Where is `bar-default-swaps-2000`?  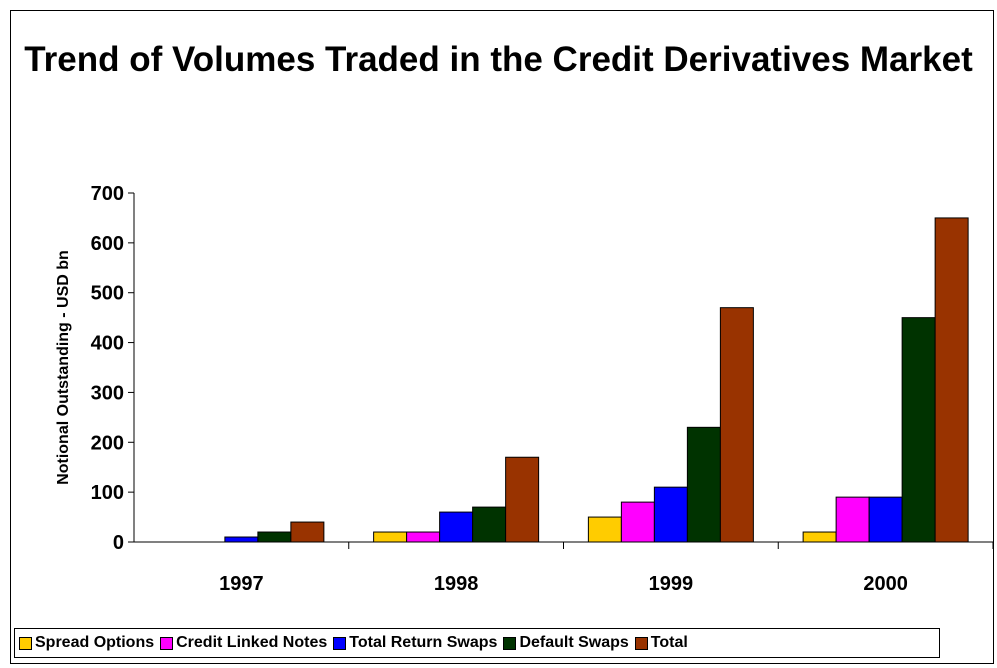 bar-default-swaps-2000 is located at coordinates (918, 430).